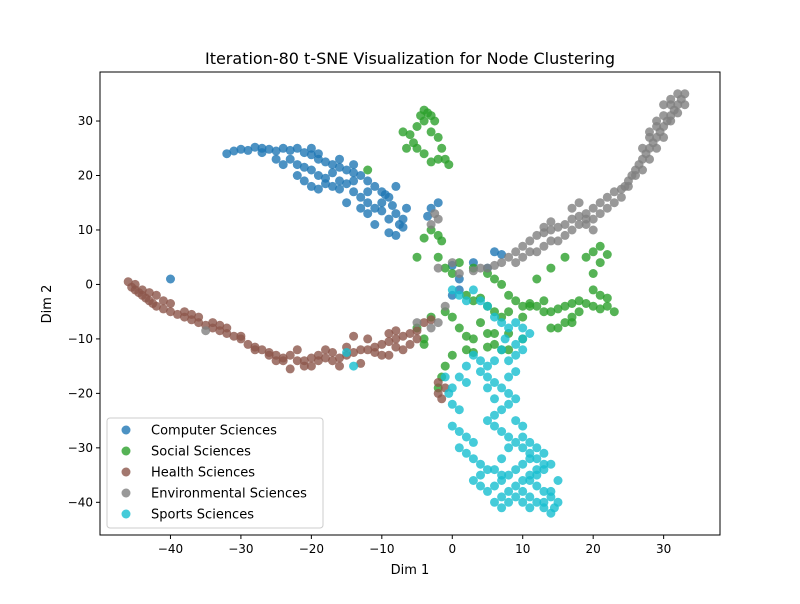 The height and width of the screenshot is (604, 800). Describe the element at coordinates (240, 549) in the screenshot. I see `x-tick-label: −30` at that location.